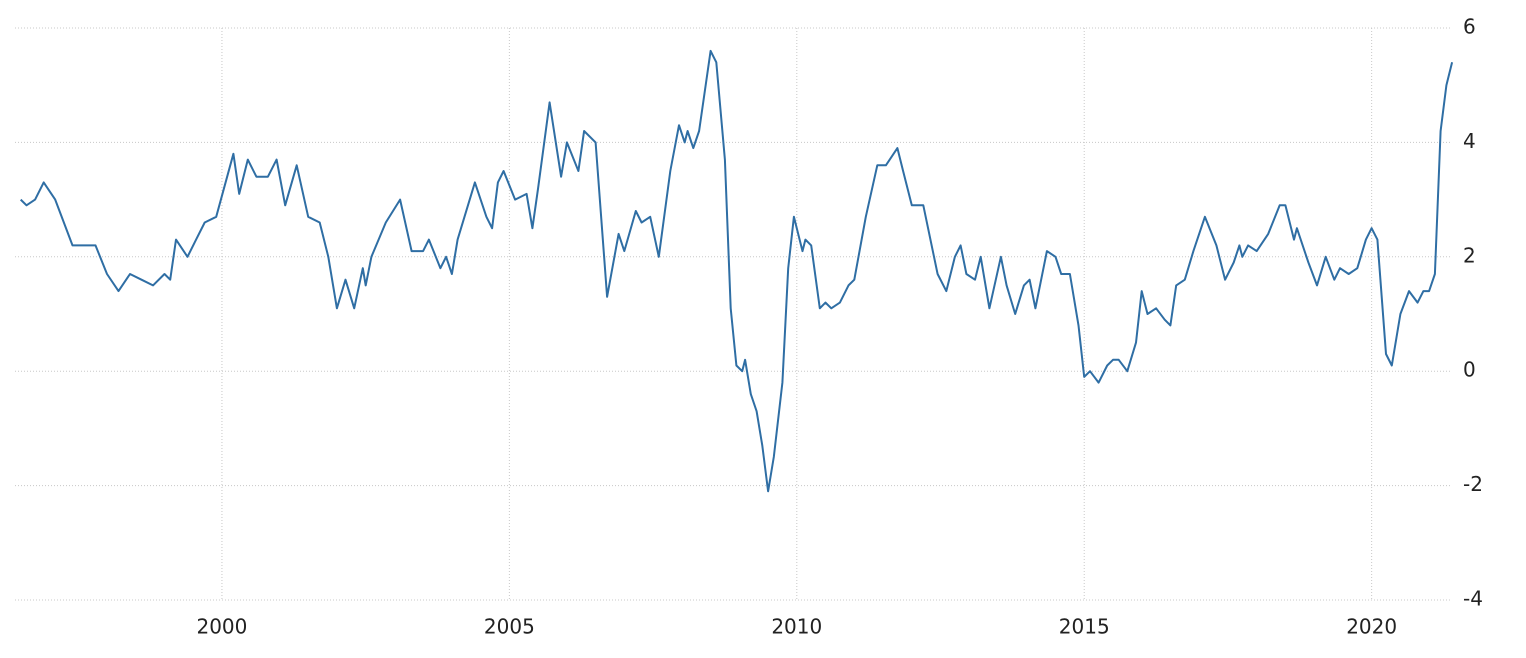 The image size is (1526, 658). What do you see at coordinates (1469, 27) in the screenshot?
I see `y-tick-label: 6` at bounding box center [1469, 27].